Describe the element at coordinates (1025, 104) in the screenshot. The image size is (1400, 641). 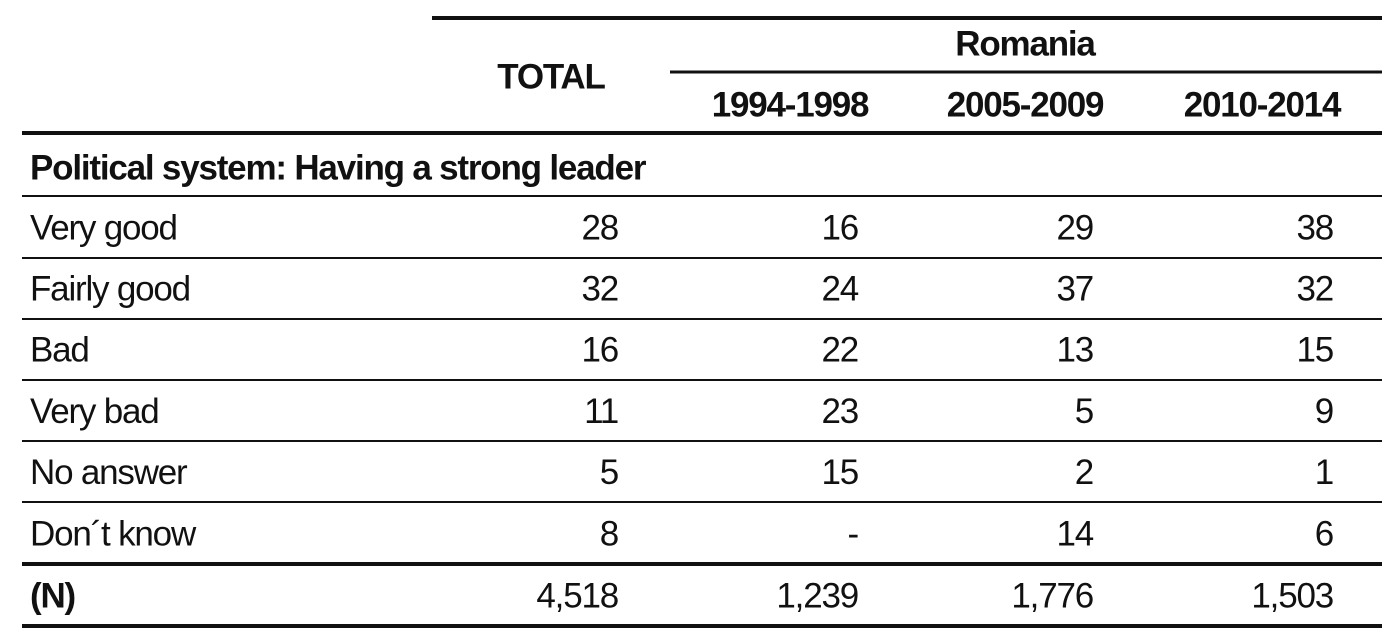
I see `period-header: 2005-2009` at that location.